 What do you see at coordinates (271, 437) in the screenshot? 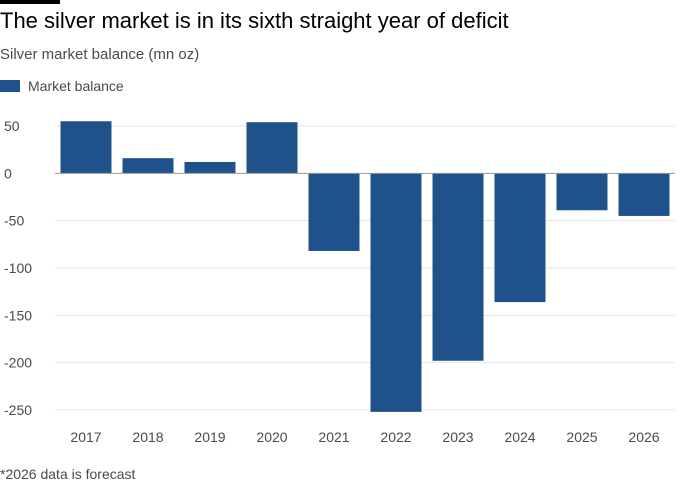
I see `x-tick-label: 2020` at bounding box center [271, 437].